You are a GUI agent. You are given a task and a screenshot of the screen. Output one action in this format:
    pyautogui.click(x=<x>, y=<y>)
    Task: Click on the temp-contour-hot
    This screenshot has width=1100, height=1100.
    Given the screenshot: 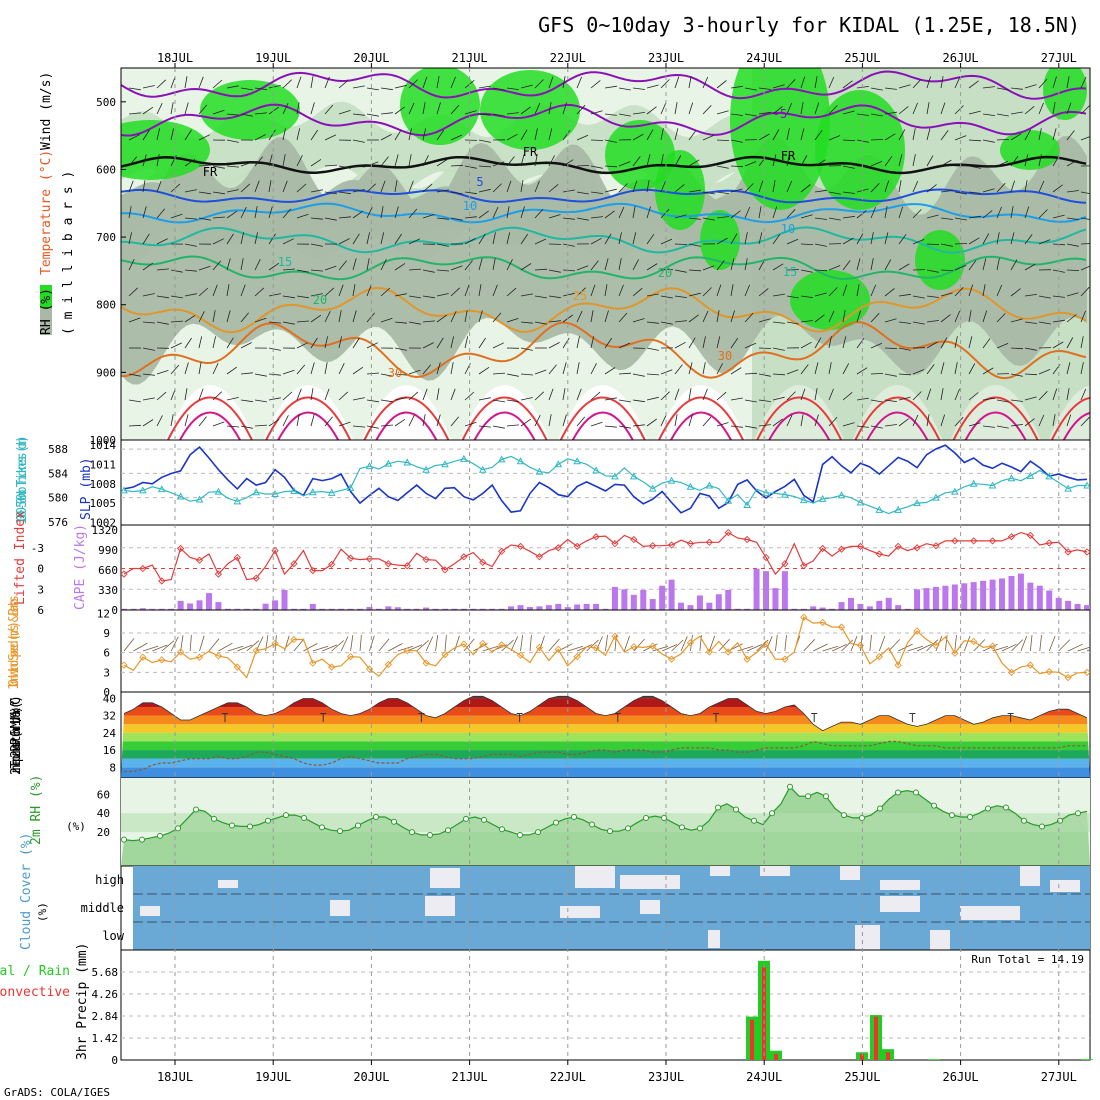 What is the action you would take?
    pyautogui.click(x=1076, y=426)
    